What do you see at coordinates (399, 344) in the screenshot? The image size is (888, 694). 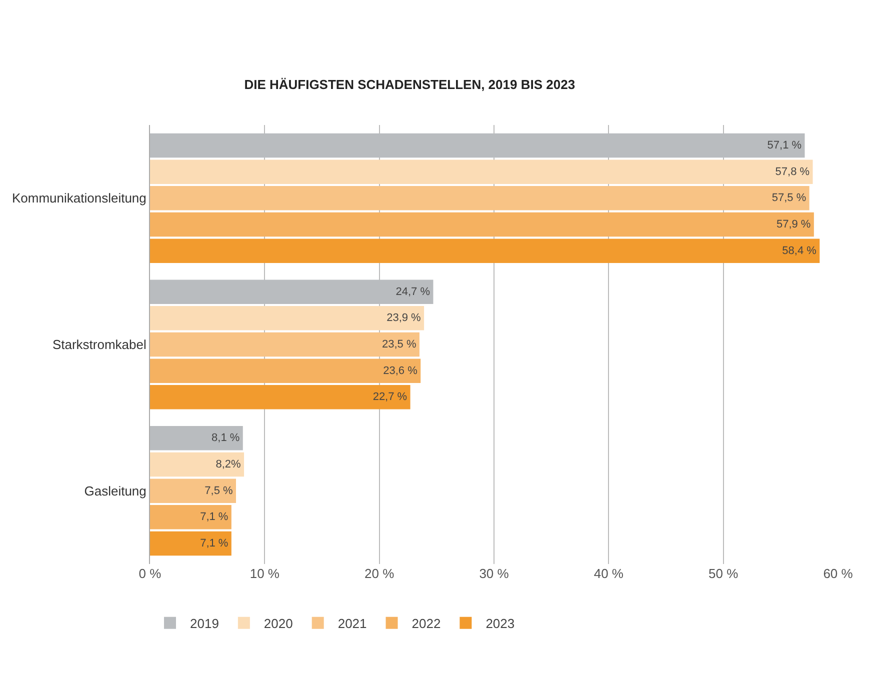 I see `data-label: 23,5 %` at bounding box center [399, 344].